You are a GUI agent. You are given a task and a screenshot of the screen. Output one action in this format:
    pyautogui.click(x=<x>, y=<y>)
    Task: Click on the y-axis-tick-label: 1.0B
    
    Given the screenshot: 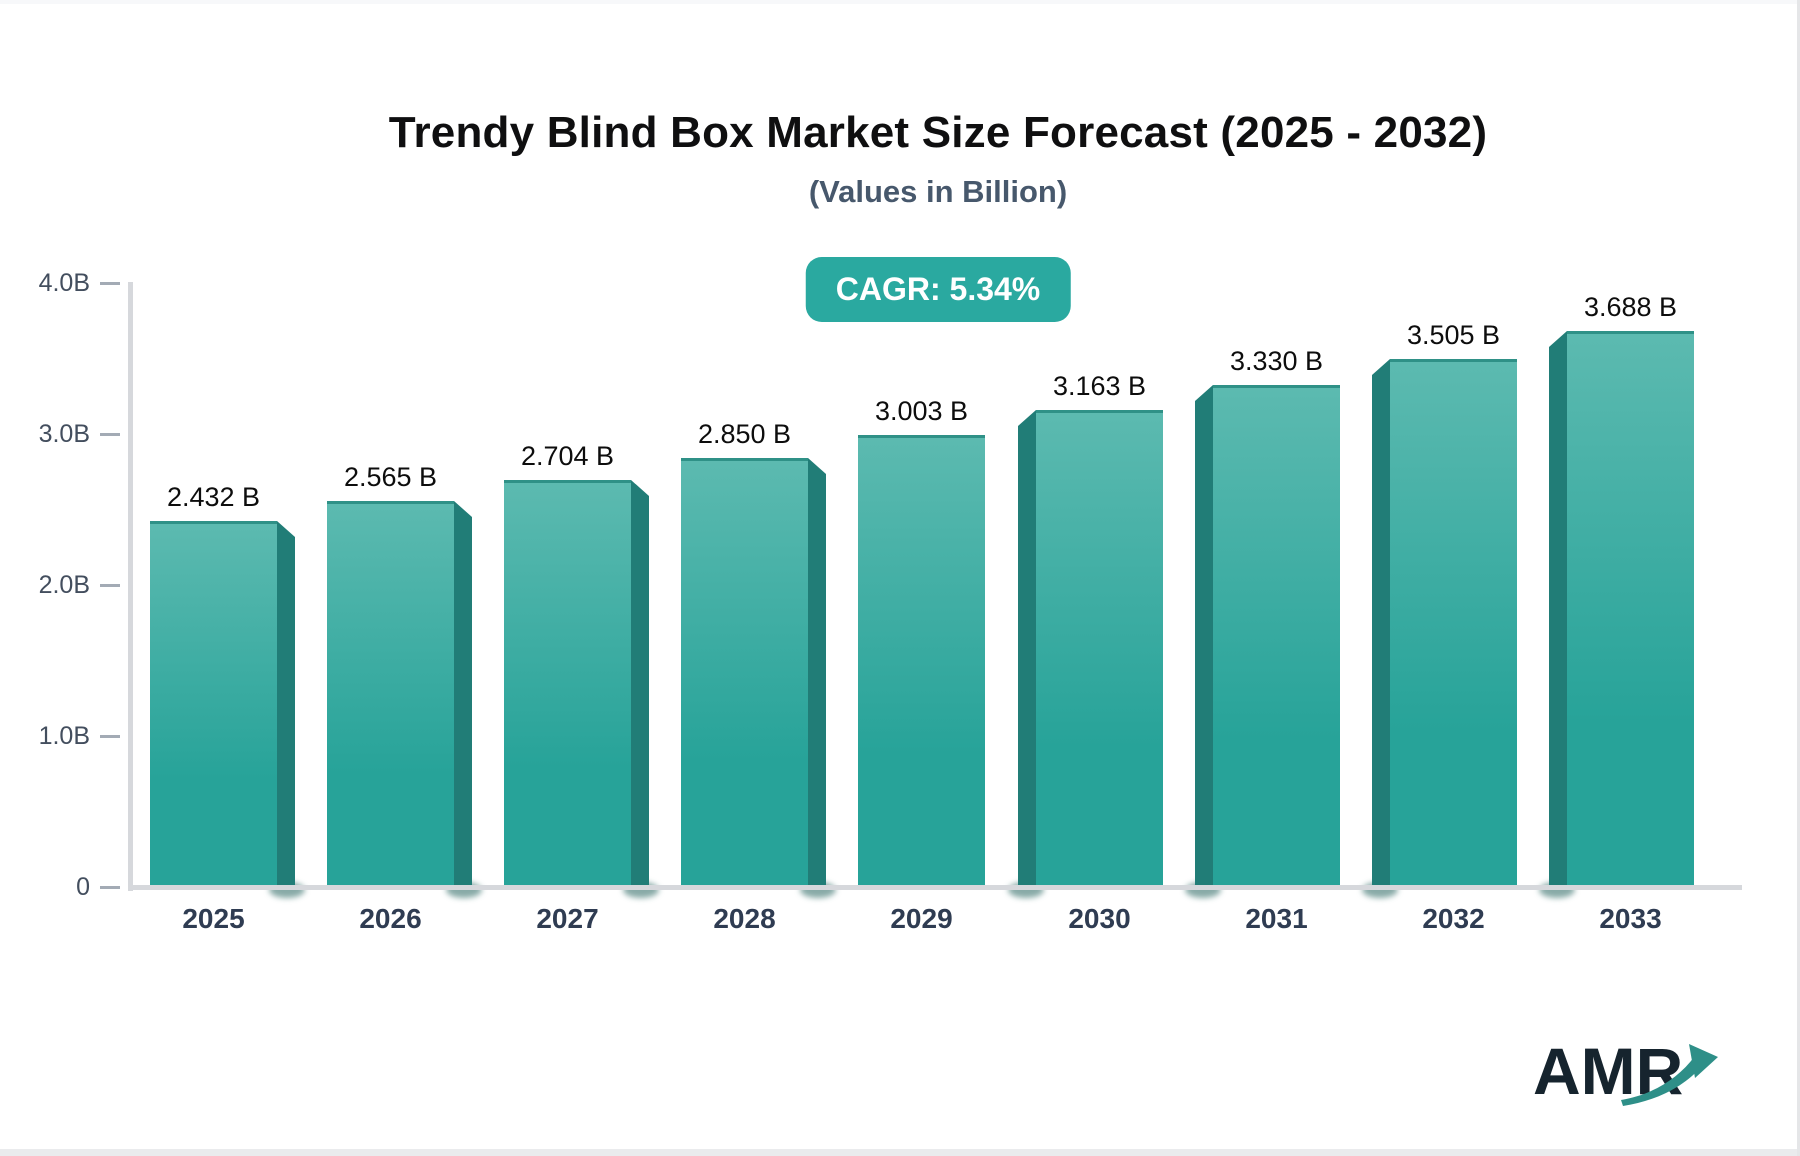 What is the action you would take?
    pyautogui.click(x=64, y=736)
    